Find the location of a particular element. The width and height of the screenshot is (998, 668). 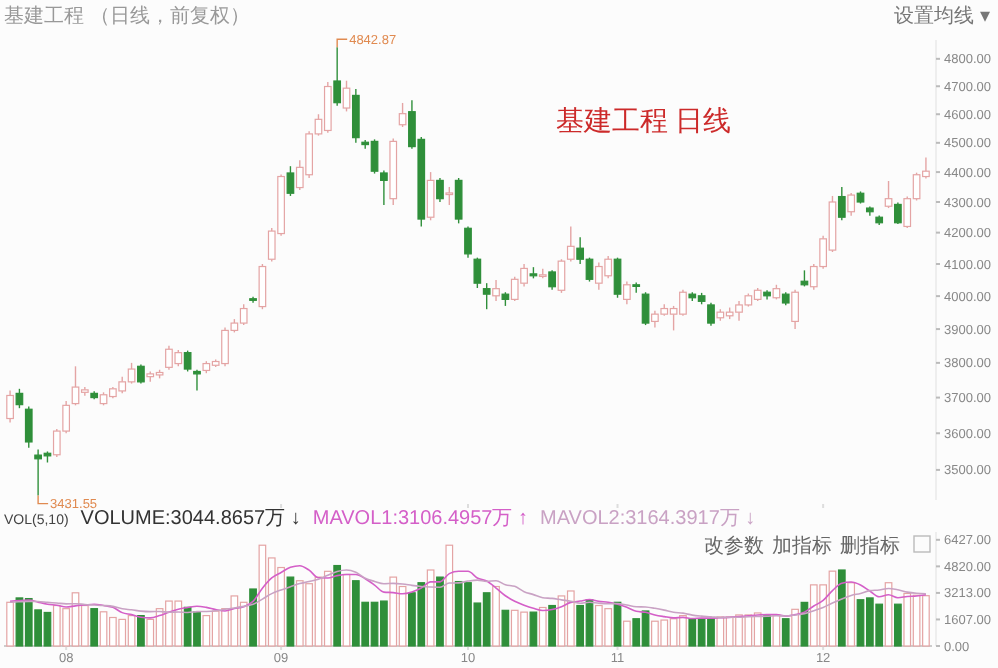

annotation: 基建工程 日线 is located at coordinates (643, 122).